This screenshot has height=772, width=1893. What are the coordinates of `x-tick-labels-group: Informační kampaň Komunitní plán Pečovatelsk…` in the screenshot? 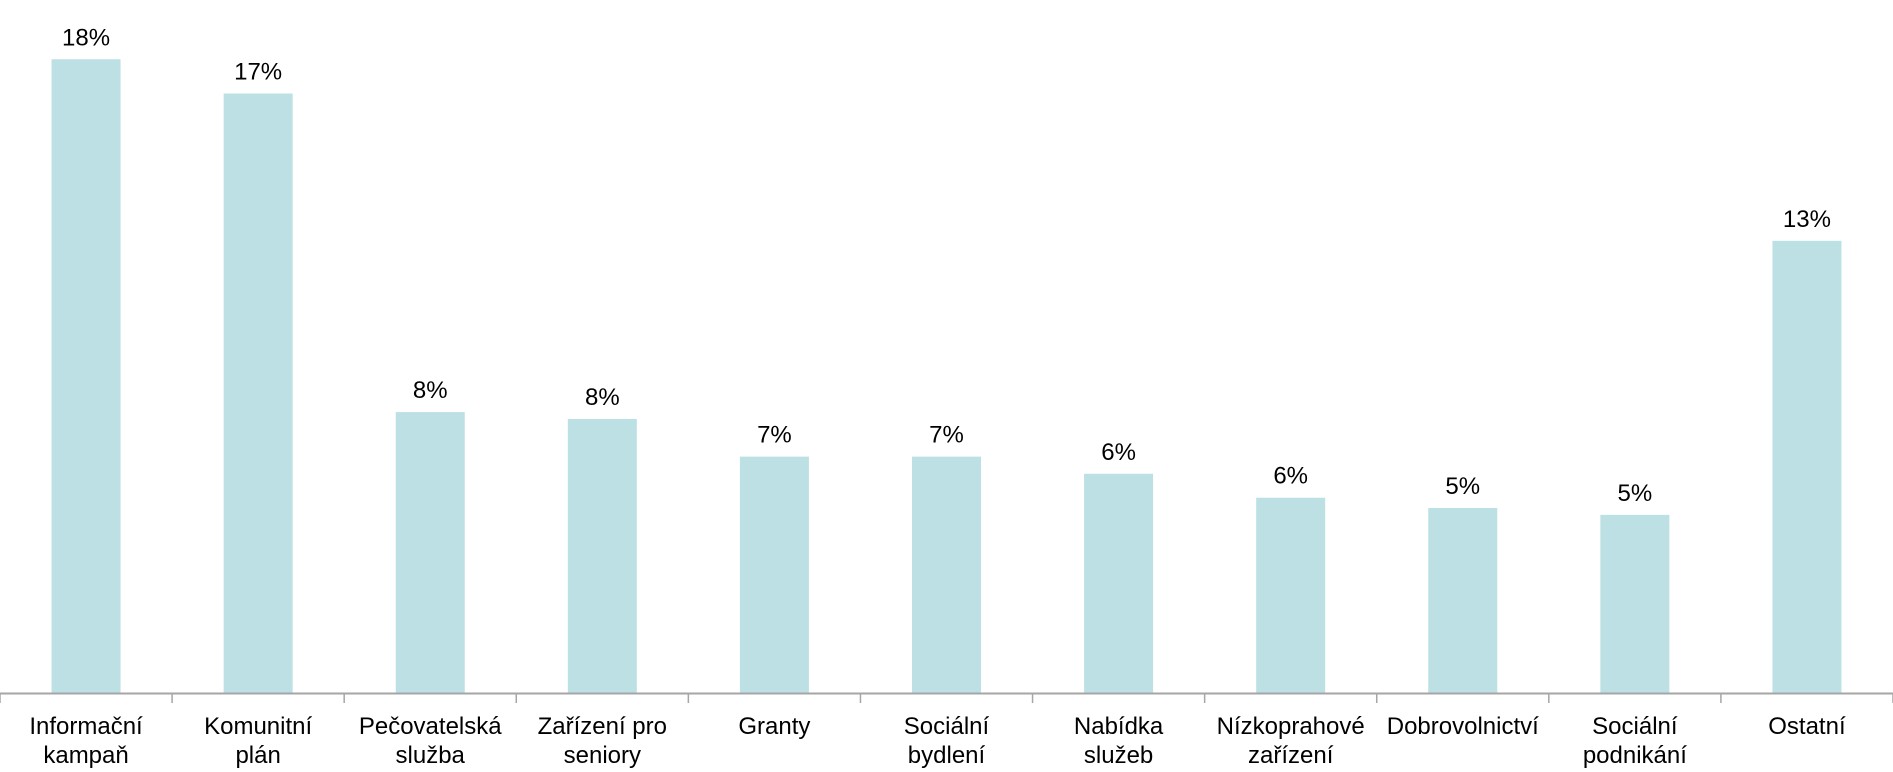 It's located at (937, 741).